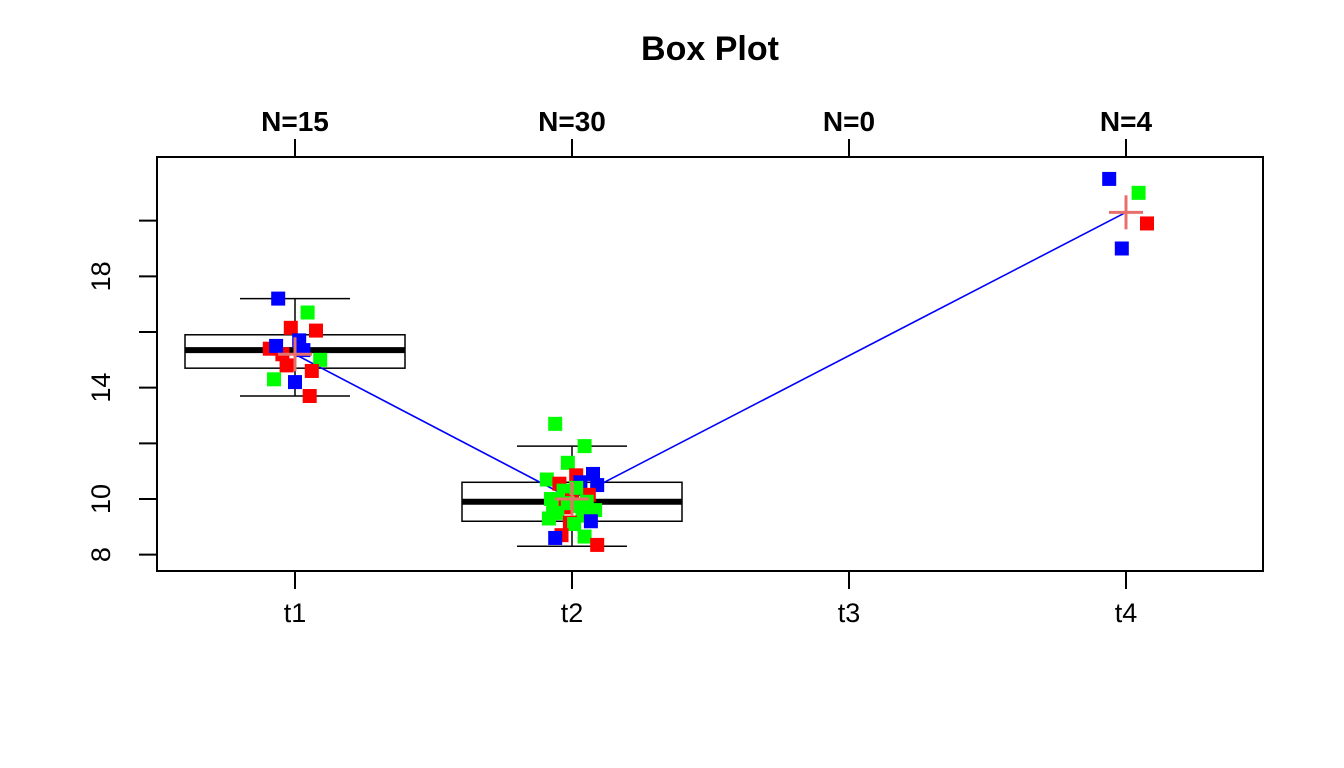 This screenshot has height=768, width=1344. I want to click on count-label: N=15, so click(295, 121).